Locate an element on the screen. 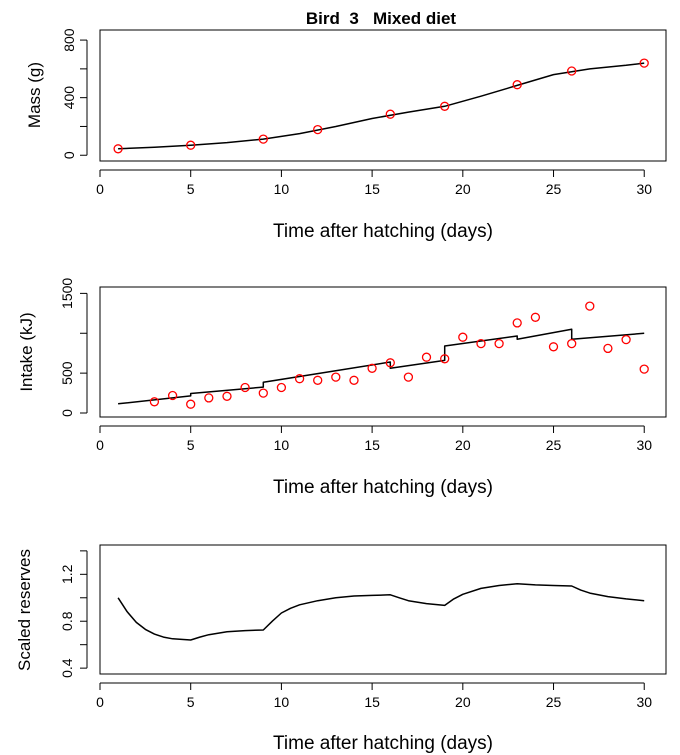  y-tick-label: 0.4 is located at coordinates (67, 668).